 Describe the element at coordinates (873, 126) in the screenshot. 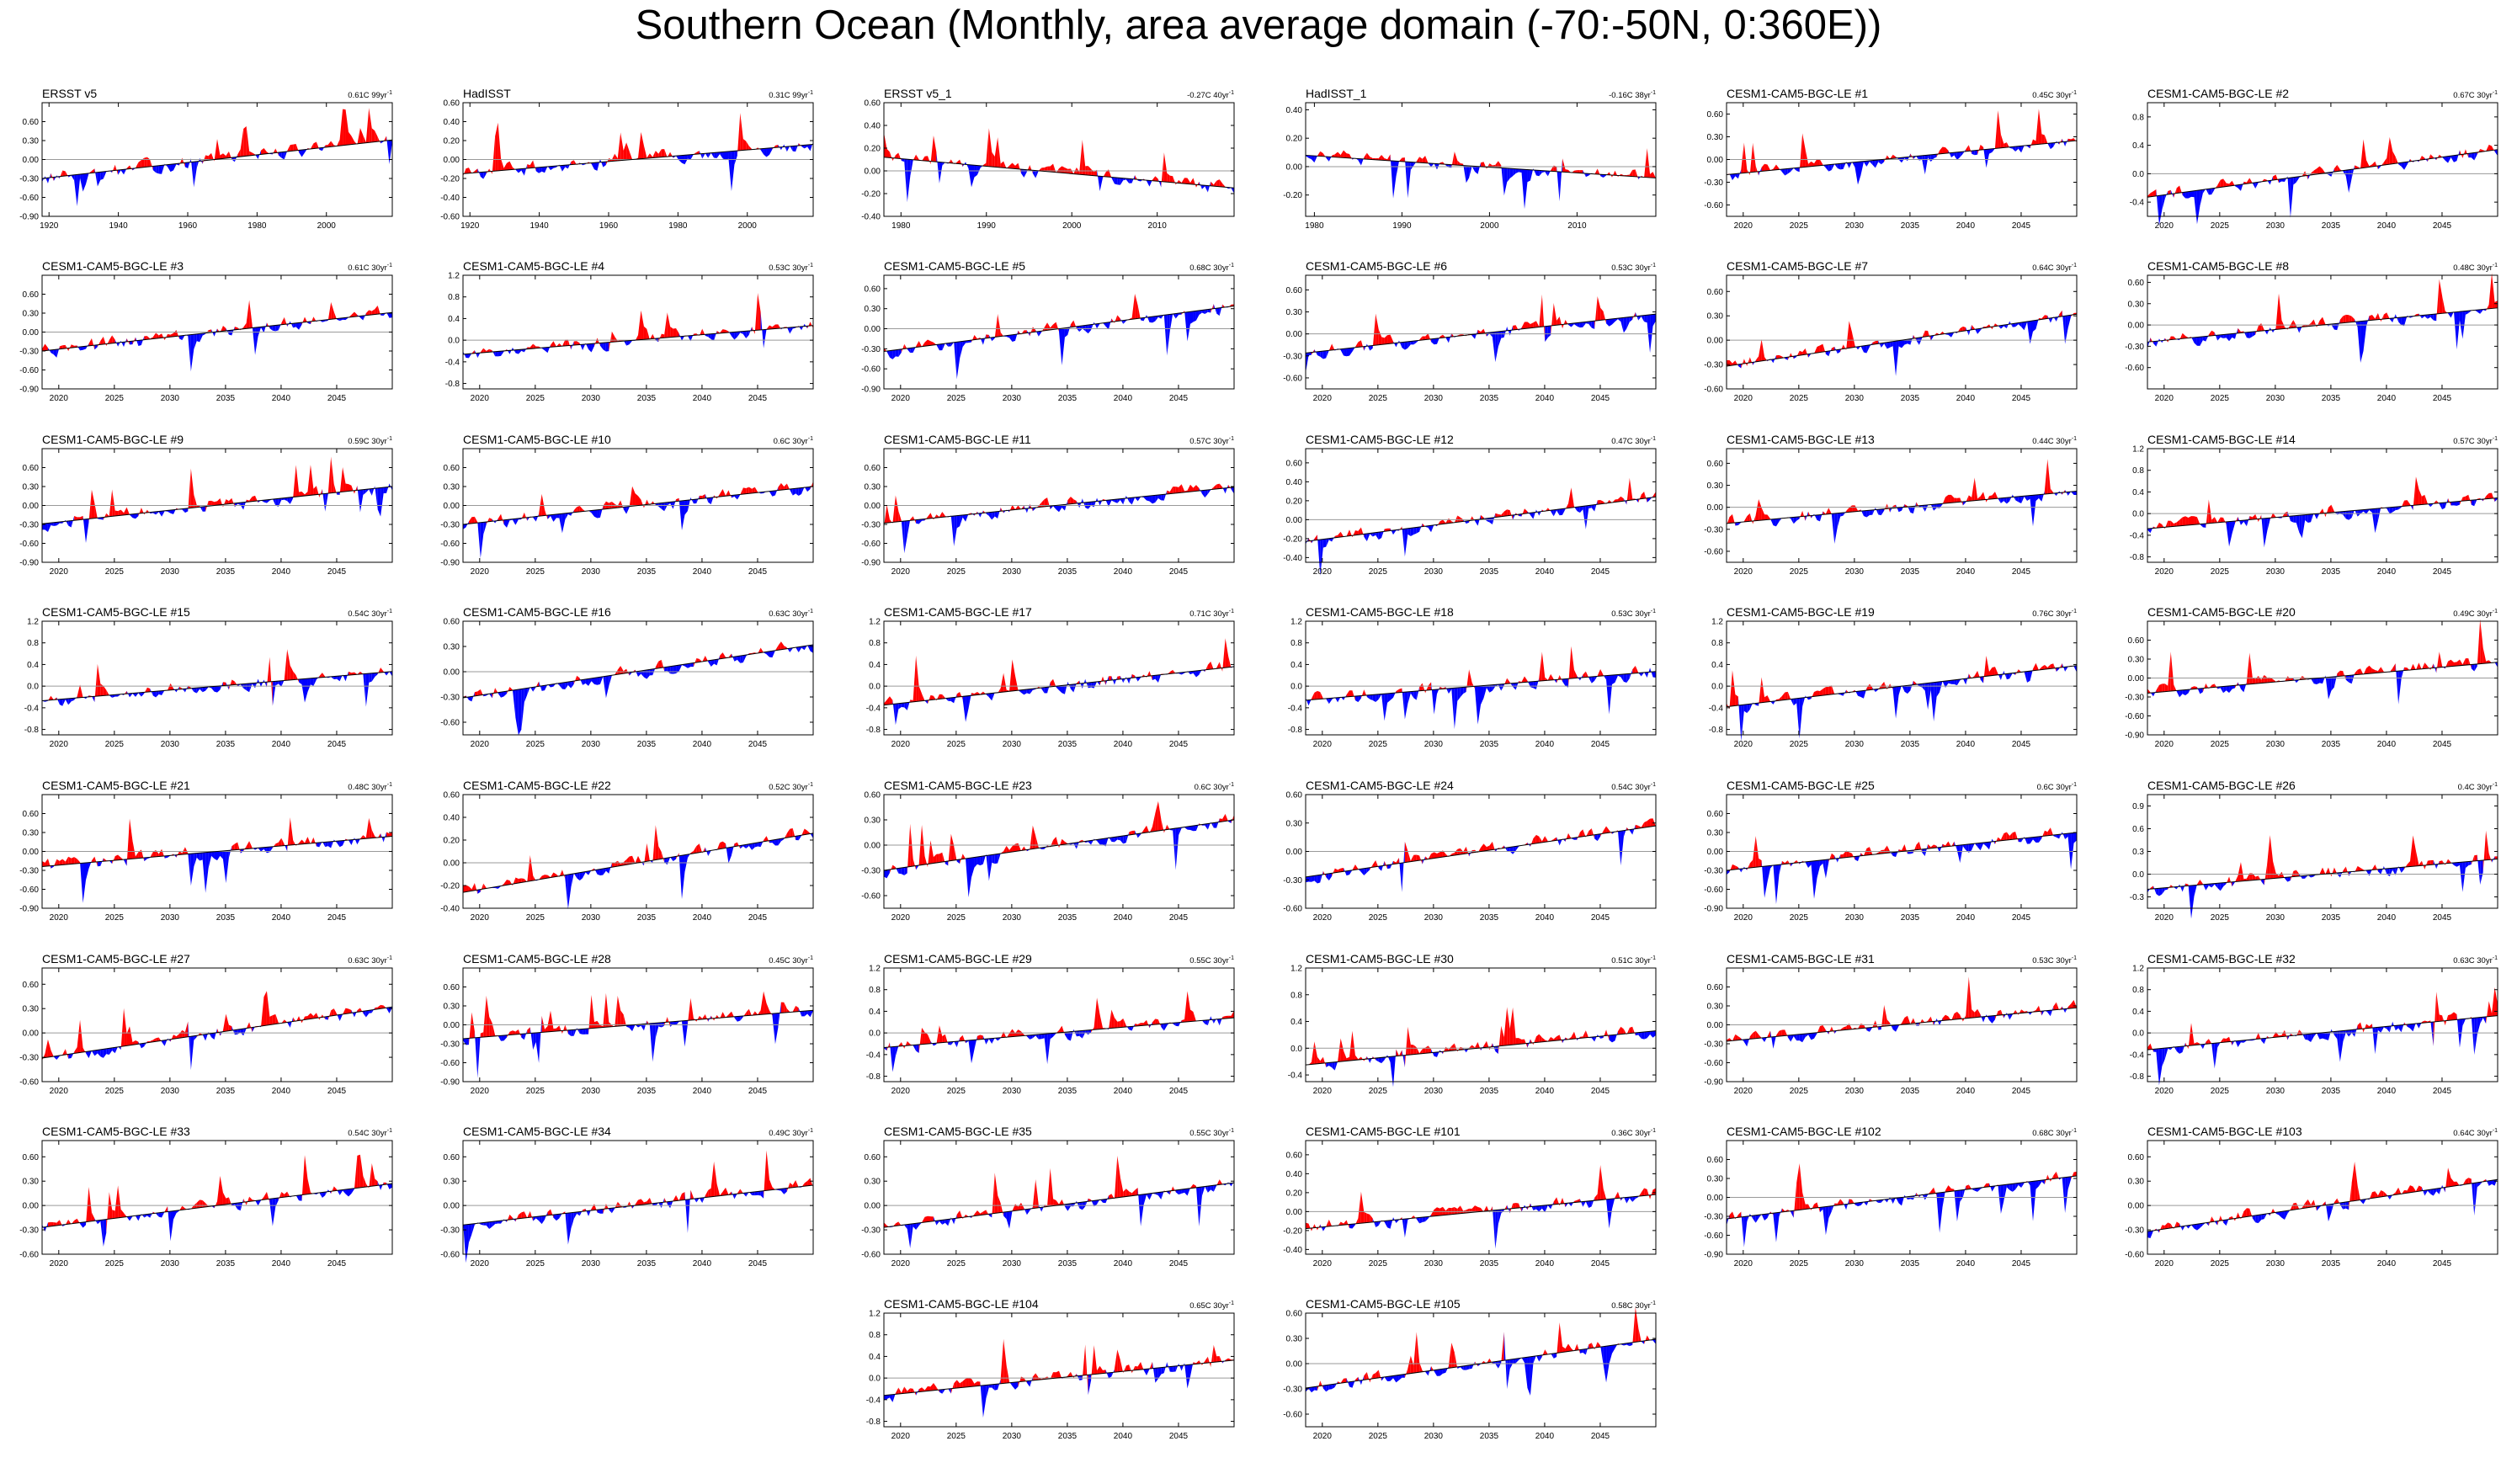

I see `y-tick-label: 0.40` at that location.